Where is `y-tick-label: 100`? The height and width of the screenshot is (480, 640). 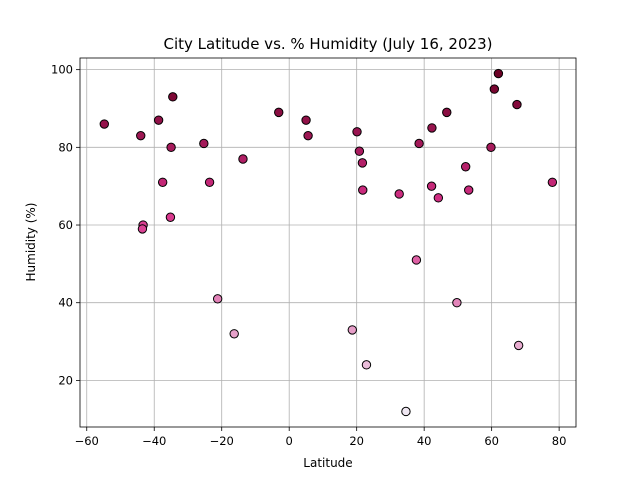 y-tick-label: 100 is located at coordinates (62, 70).